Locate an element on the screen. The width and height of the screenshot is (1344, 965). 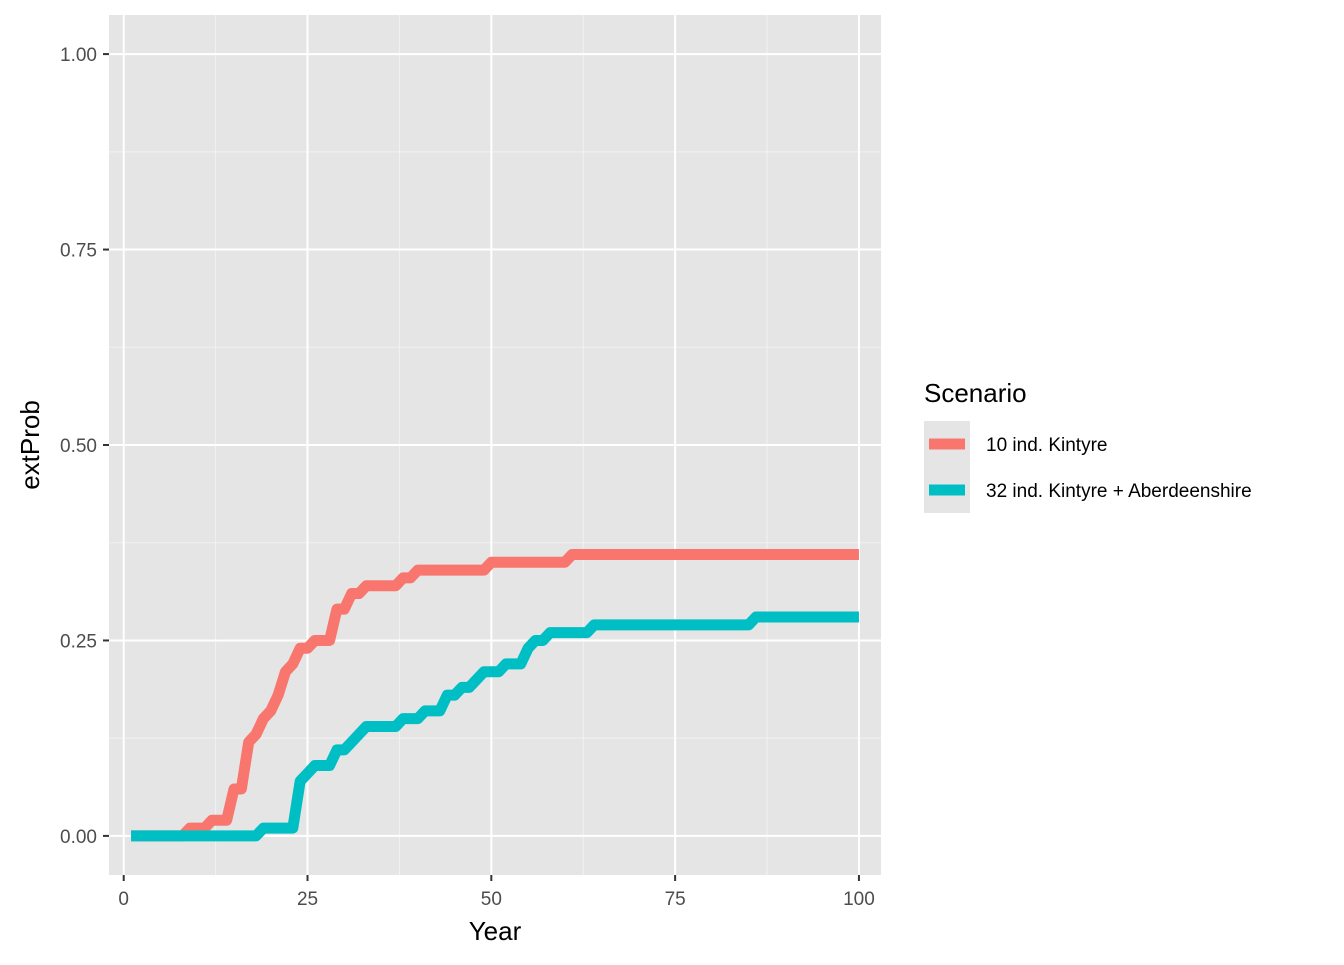
y-tick-label: 0.75 is located at coordinates (78, 251).